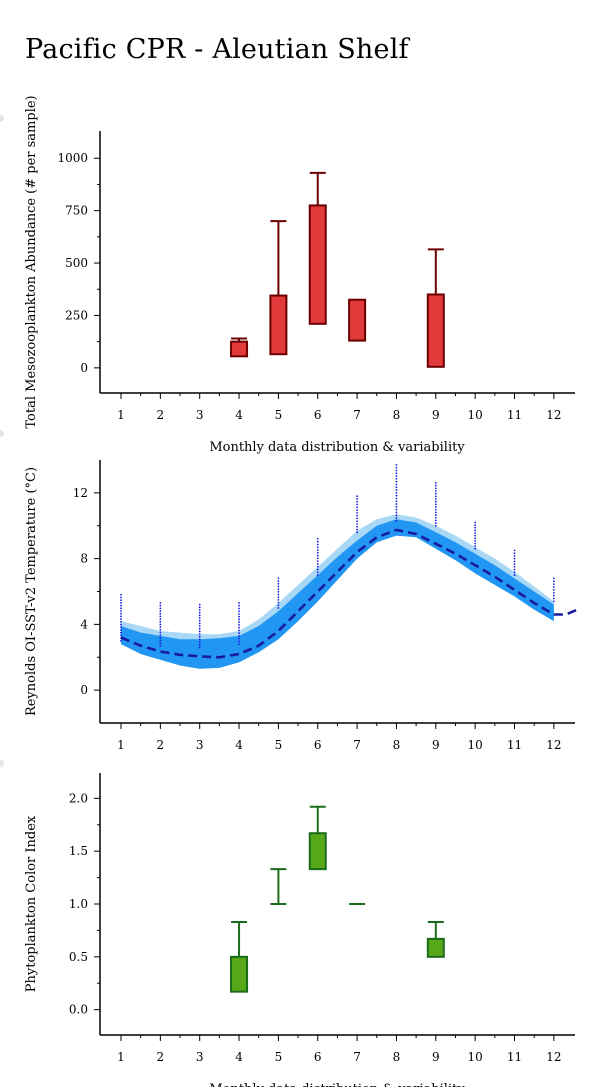  Describe the element at coordinates (76, 263) in the screenshot. I see `y-tick-label: 500` at that location.